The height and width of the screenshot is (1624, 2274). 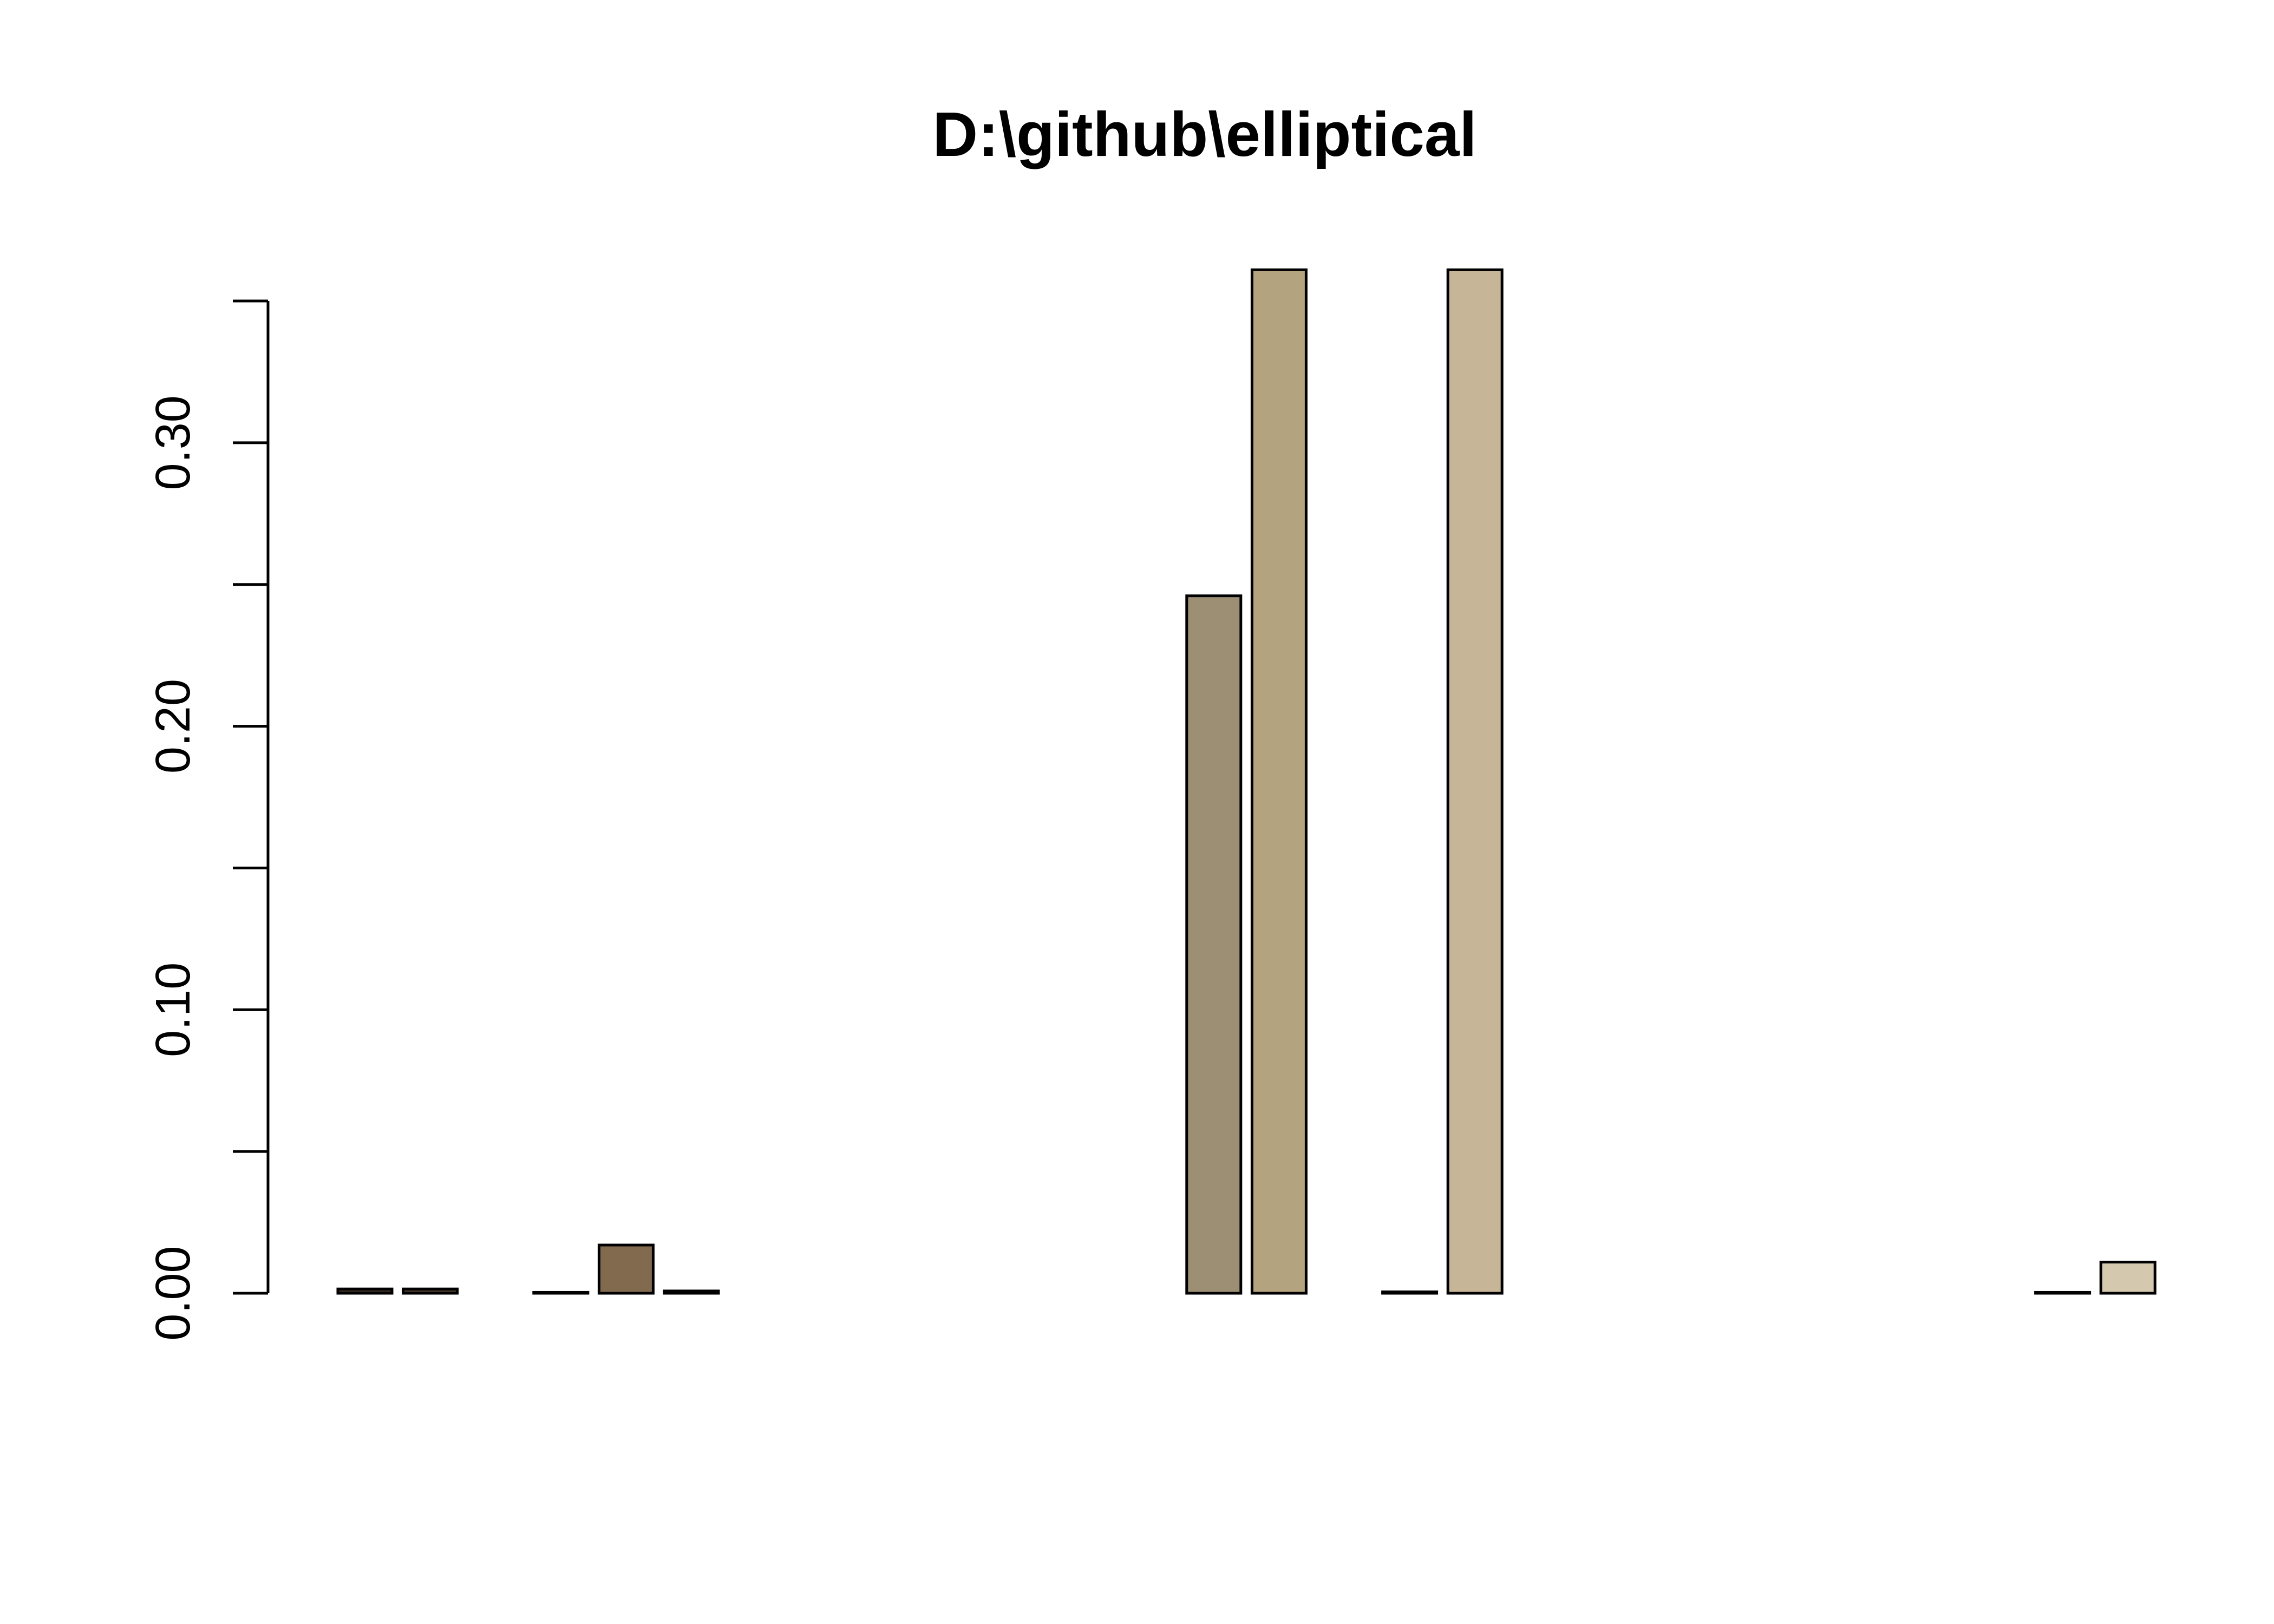 What do you see at coordinates (207, 820) in the screenshot?
I see `y-axis-ticks: 0.00 0.10 0.20 0.30` at bounding box center [207, 820].